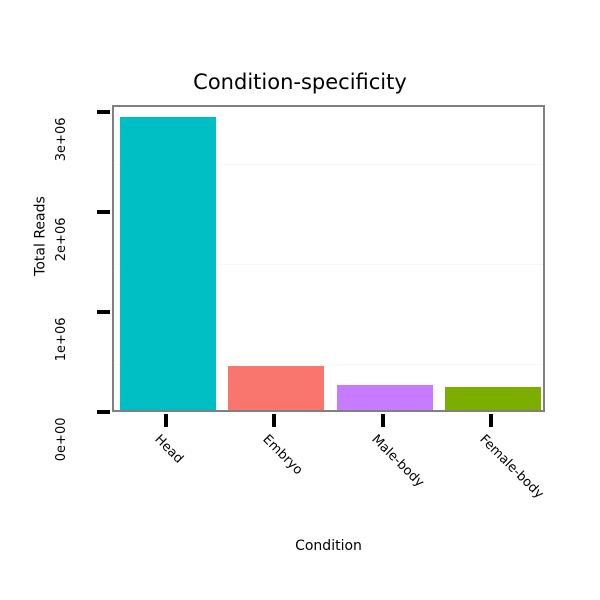 This screenshot has height=600, width=600. I want to click on bar-female-body, so click(492, 398).